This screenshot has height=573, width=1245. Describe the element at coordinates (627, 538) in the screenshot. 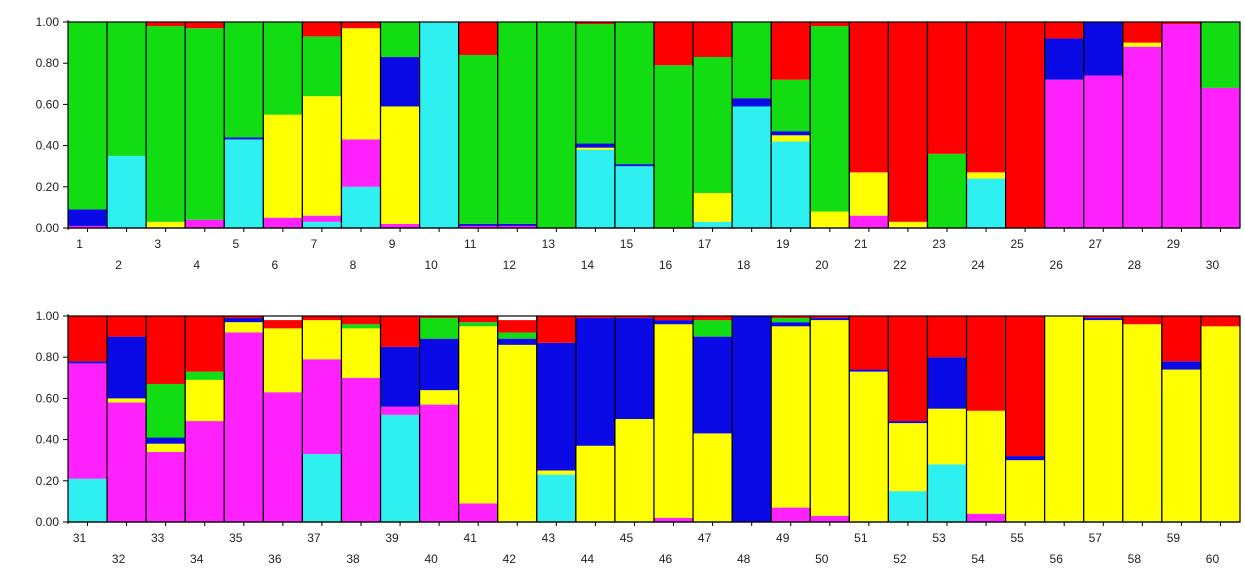

I see `x-tick-label: 45` at that location.